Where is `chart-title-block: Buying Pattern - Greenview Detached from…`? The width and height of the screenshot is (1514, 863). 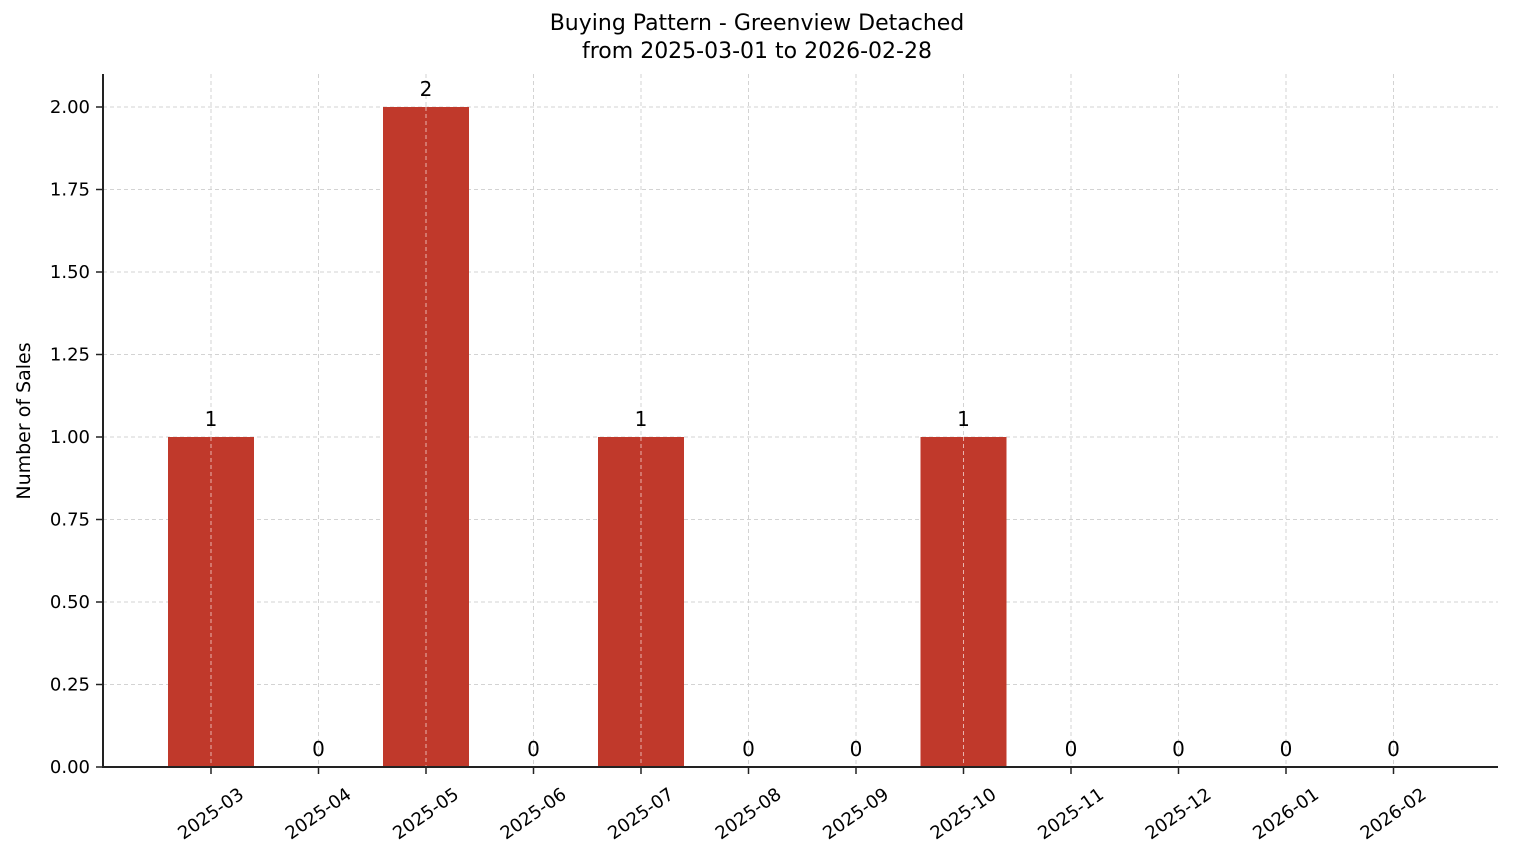 chart-title-block: Buying Pattern - Greenview Detached from… is located at coordinates (757, 38).